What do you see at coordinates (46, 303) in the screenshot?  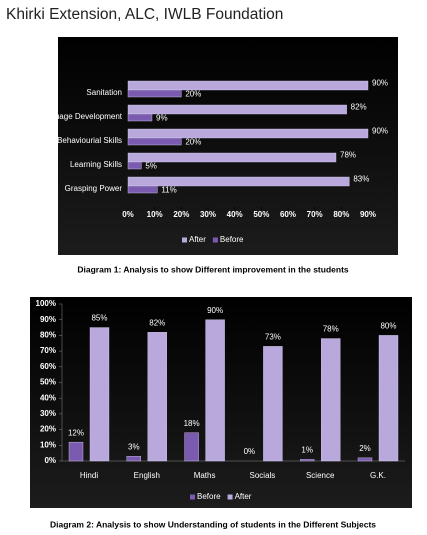 I see `y-tick-label: 100%` at bounding box center [46, 303].